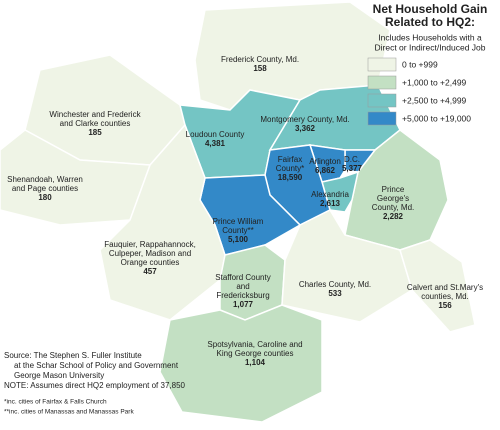  What do you see at coordinates (290, 159) in the screenshot?
I see `region-name: Fairfax` at bounding box center [290, 159].